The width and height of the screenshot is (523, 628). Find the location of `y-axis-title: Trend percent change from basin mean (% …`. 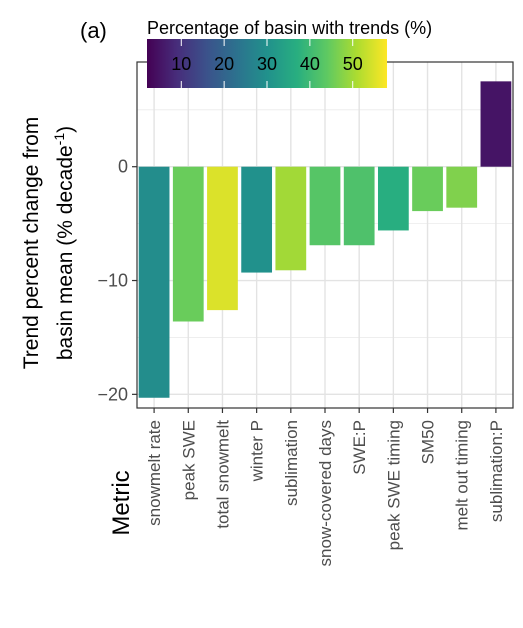

y-axis-title: Trend percent change from basin mean (% … is located at coordinates (48, 243).